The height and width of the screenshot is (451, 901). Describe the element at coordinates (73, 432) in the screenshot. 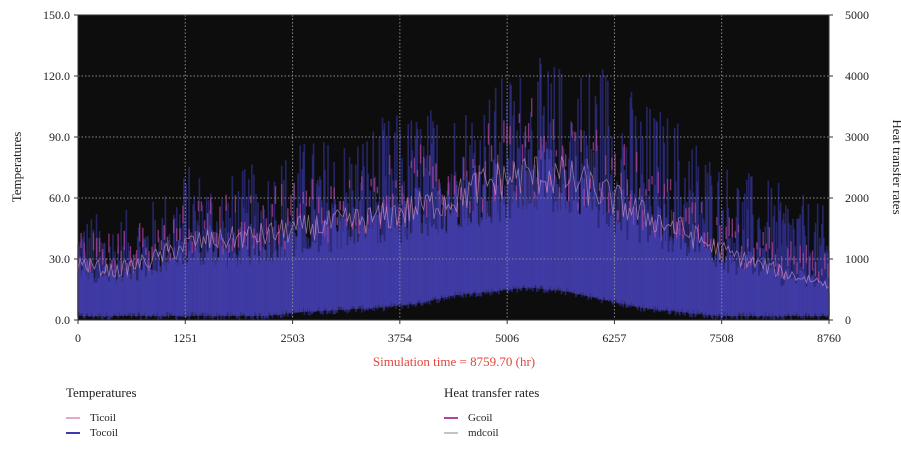

I see `legend-swatch-tocoil` at that location.